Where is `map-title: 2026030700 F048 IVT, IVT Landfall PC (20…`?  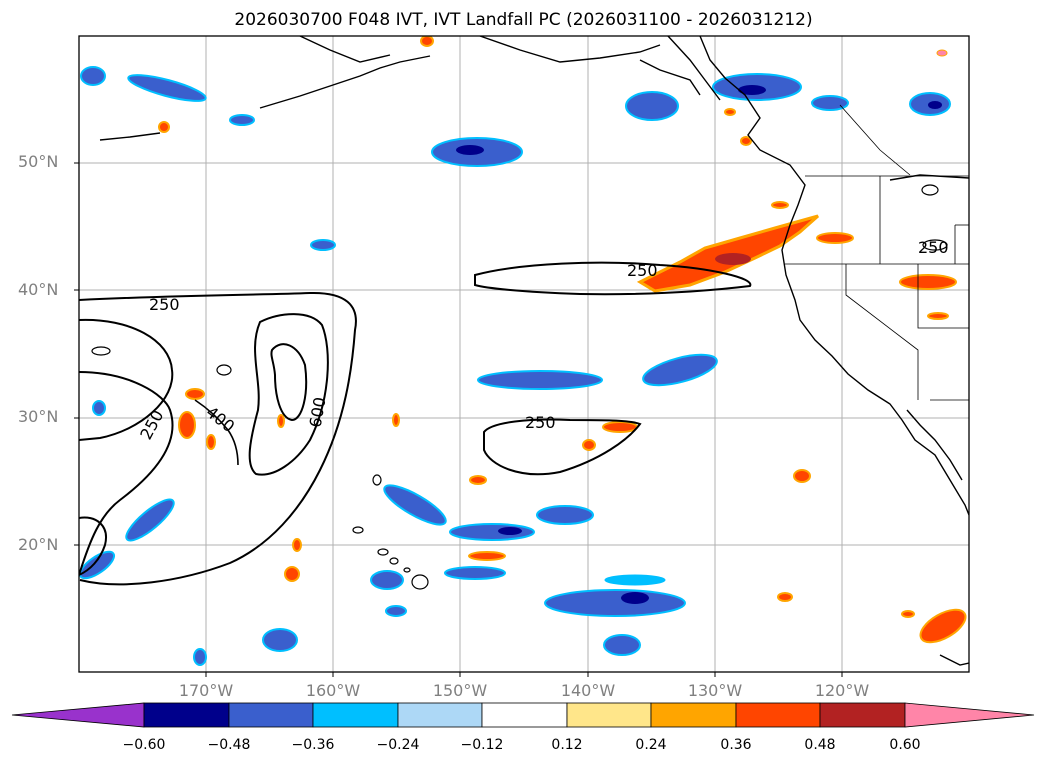 map-title: 2026030700 F048 IVT, IVT Landfall PC (20… is located at coordinates (523, 20).